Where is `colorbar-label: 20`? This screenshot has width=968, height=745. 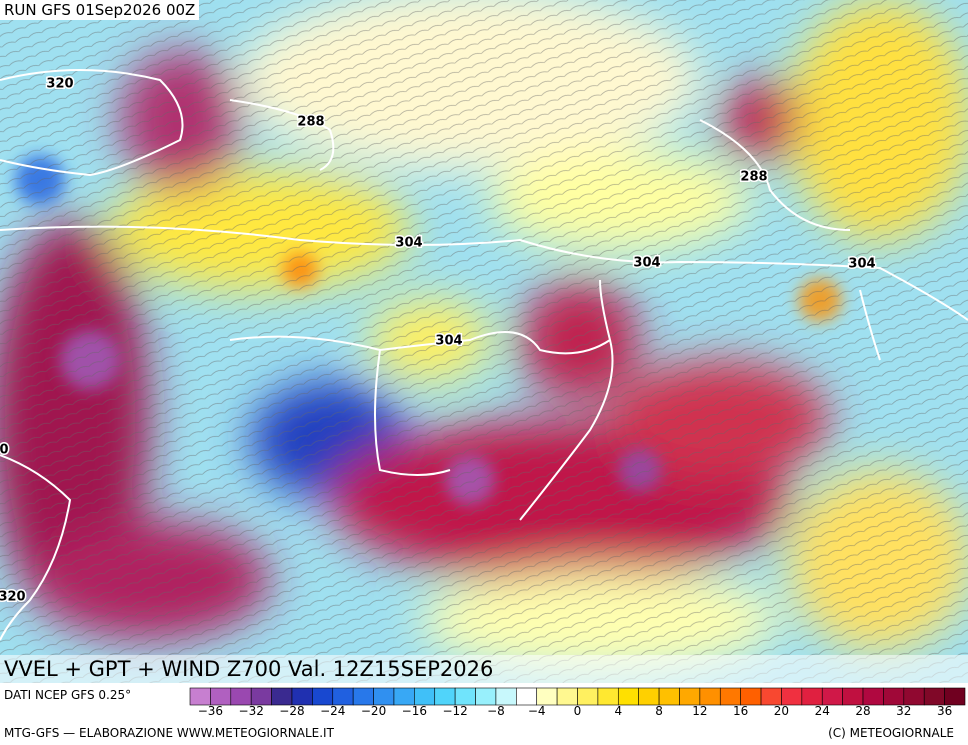 colorbar-label: 20 is located at coordinates (781, 710).